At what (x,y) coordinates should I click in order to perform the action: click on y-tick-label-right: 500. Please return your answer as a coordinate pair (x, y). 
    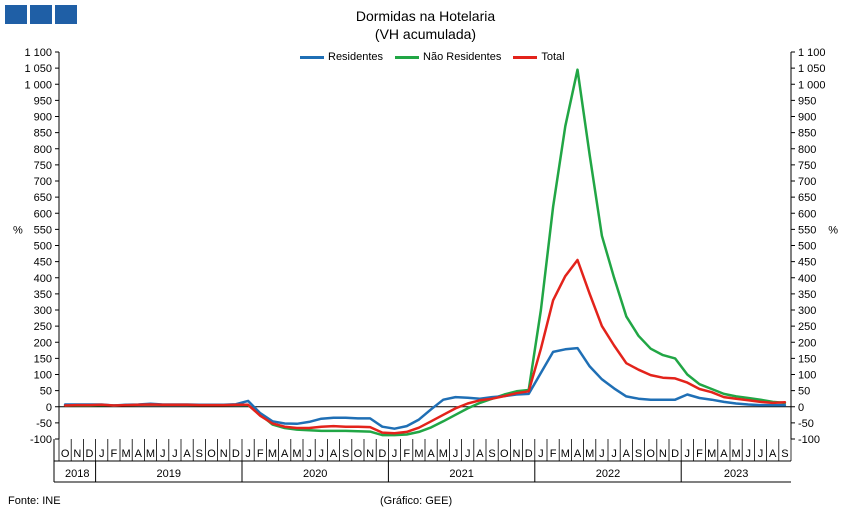
    Looking at the image, I should click on (807, 247).